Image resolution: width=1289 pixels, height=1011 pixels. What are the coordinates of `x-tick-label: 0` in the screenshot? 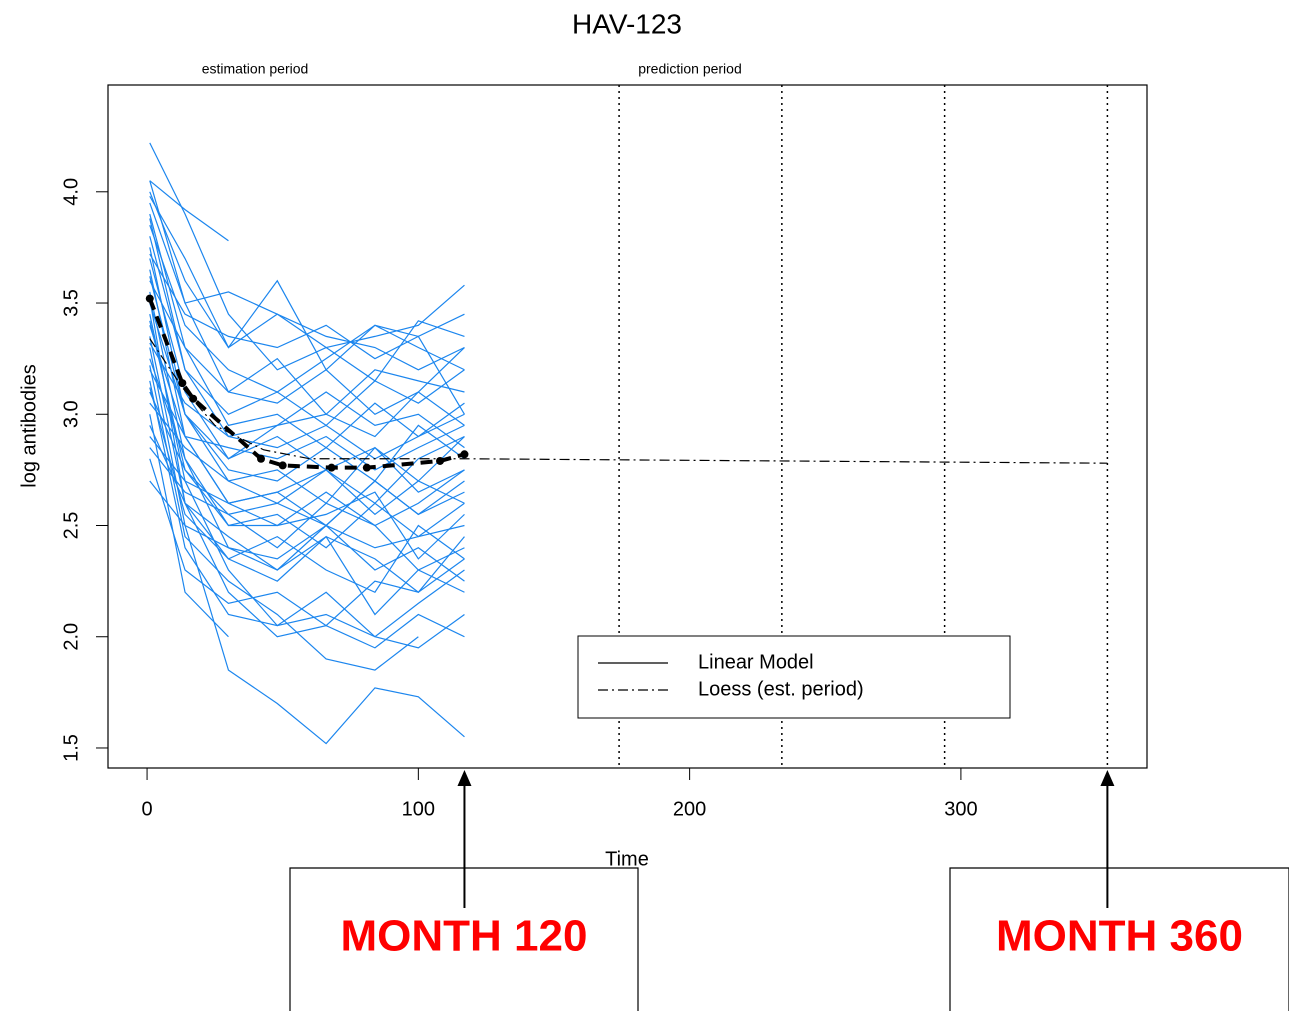 It's located at (147, 809).